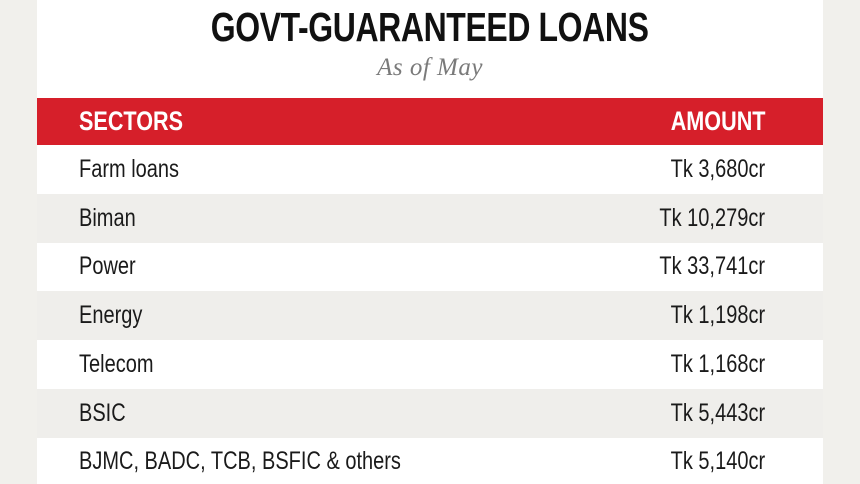  What do you see at coordinates (107, 266) in the screenshot?
I see `sector: Power` at bounding box center [107, 266].